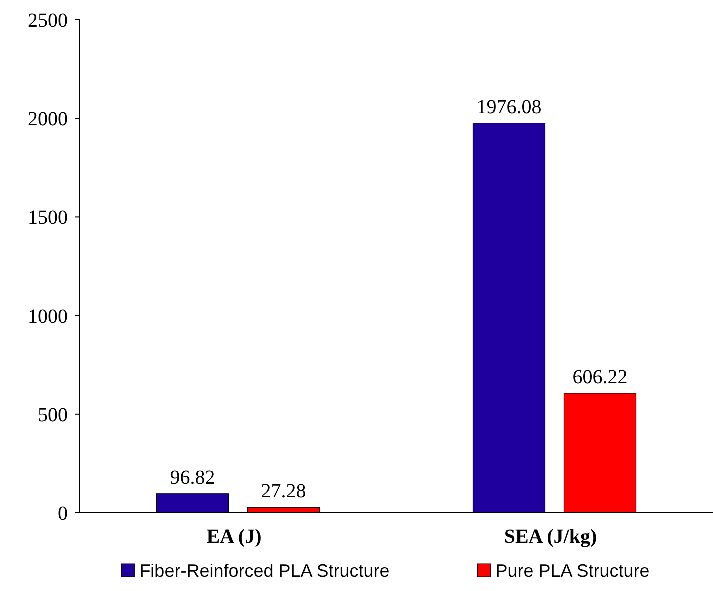 The image size is (713, 591). Describe the element at coordinates (48, 317) in the screenshot. I see `y-tick-label: 1000` at that location.